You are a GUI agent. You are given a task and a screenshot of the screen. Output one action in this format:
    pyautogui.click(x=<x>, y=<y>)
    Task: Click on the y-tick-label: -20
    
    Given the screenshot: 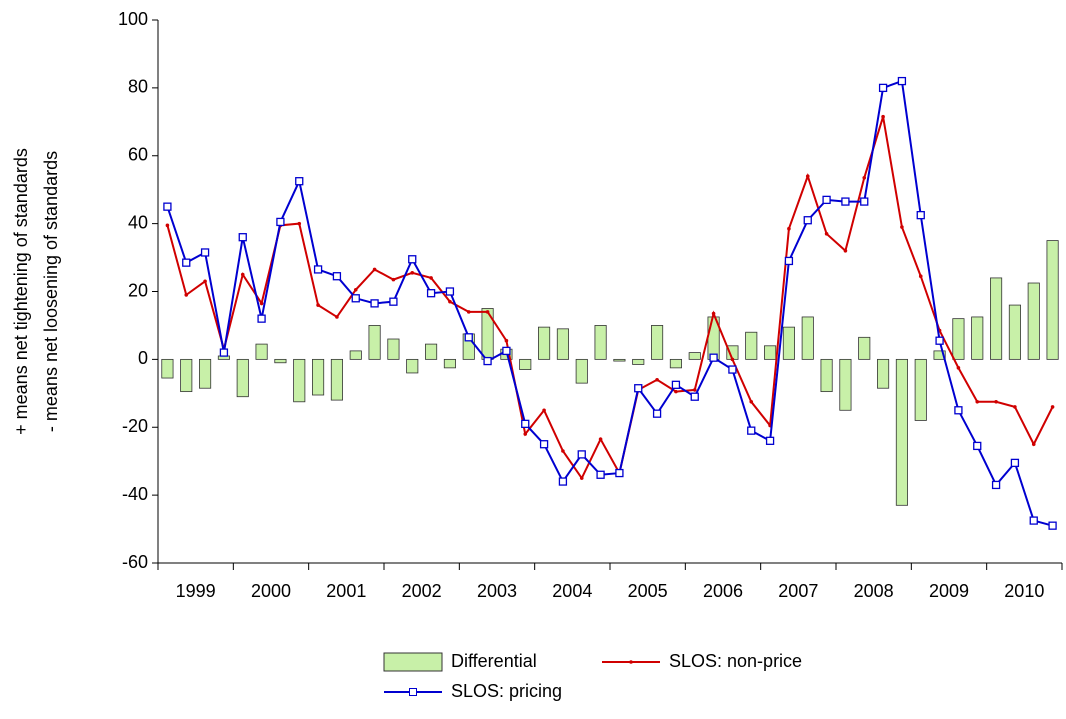 What is the action you would take?
    pyautogui.click(x=135, y=426)
    